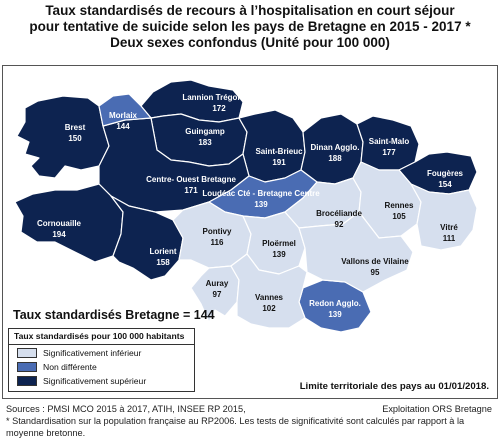  I want to click on legend-title: Taux standardisés pour 100 000 habitants, so click(101, 337).